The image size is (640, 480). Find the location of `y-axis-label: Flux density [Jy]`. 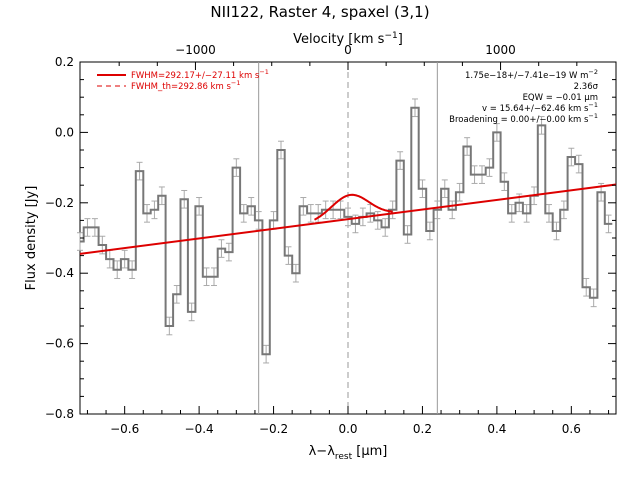

y-axis-label: Flux density [Jy] is located at coordinates (31, 238).